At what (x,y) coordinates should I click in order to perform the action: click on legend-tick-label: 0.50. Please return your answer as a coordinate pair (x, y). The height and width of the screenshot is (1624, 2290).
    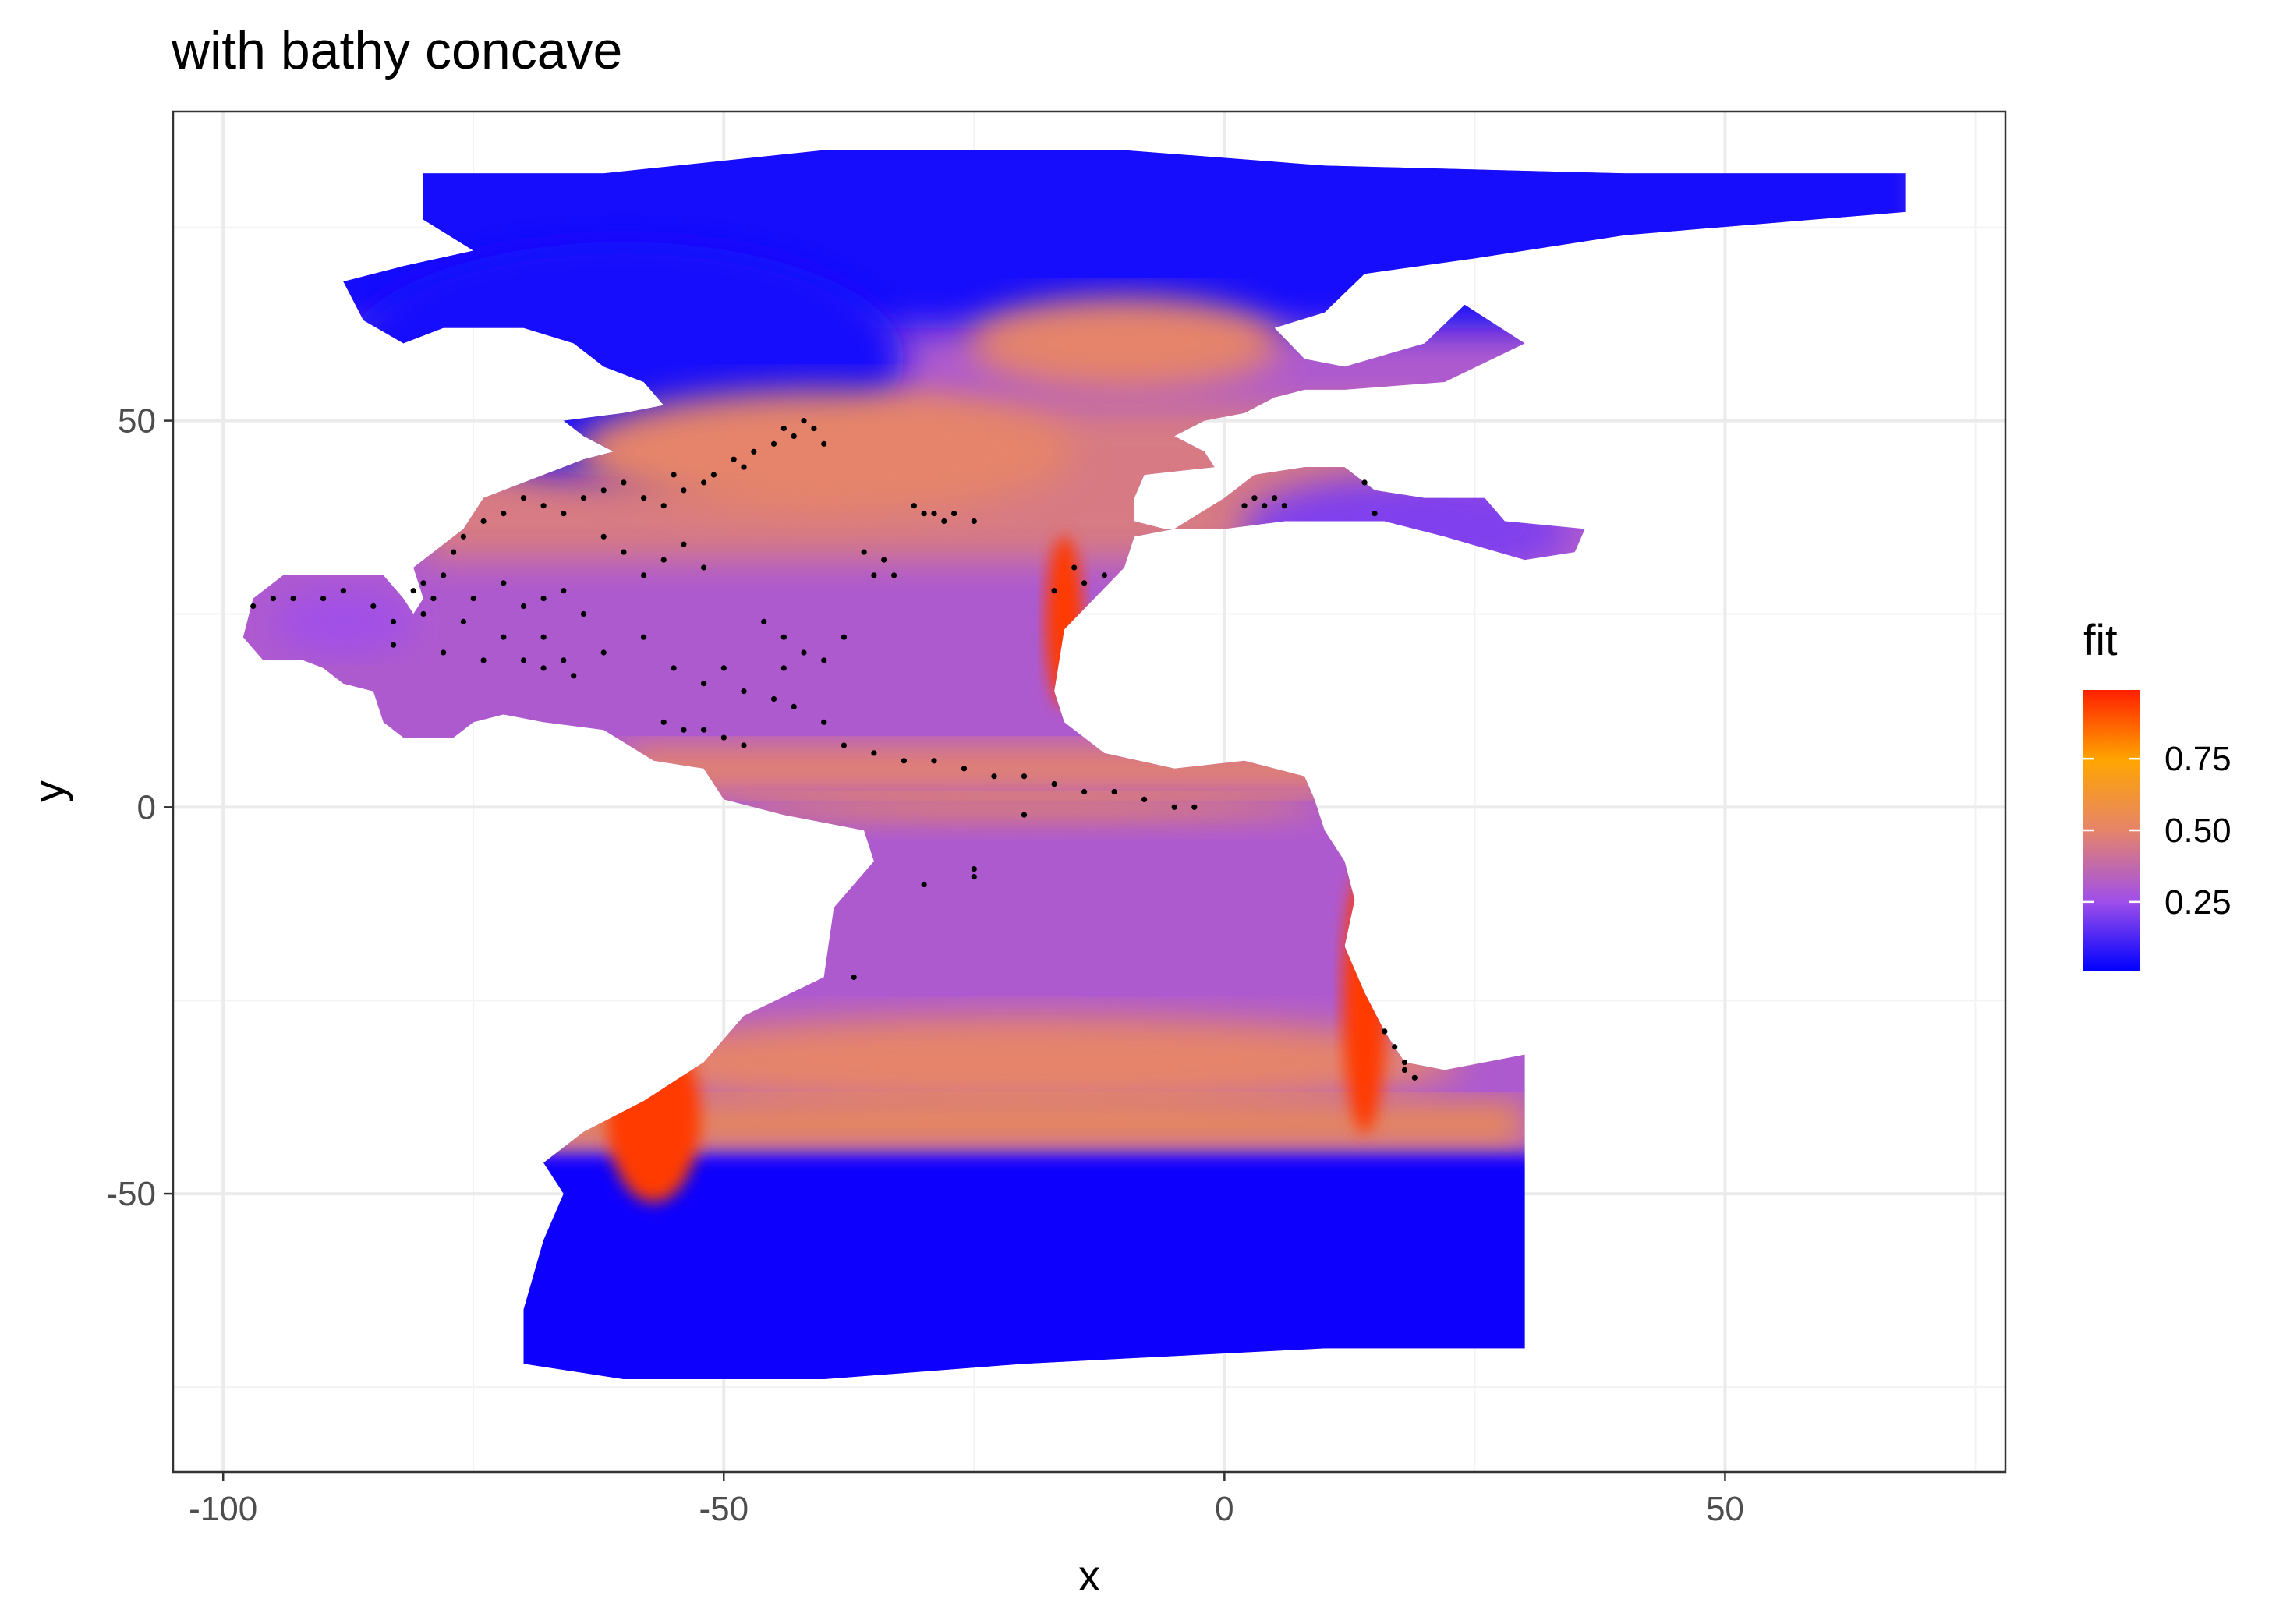
    Looking at the image, I should click on (2198, 831).